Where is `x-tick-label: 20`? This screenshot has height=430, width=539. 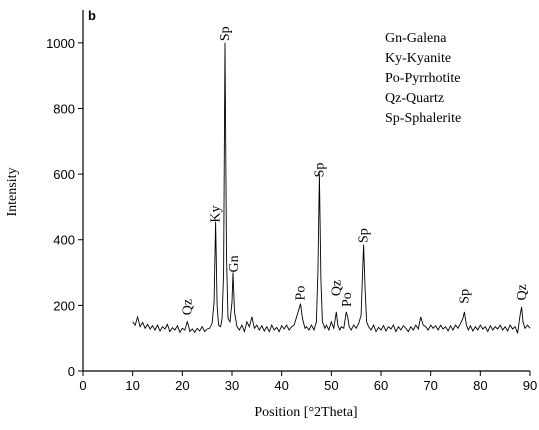
x-tick-label: 20 is located at coordinates (182, 385).